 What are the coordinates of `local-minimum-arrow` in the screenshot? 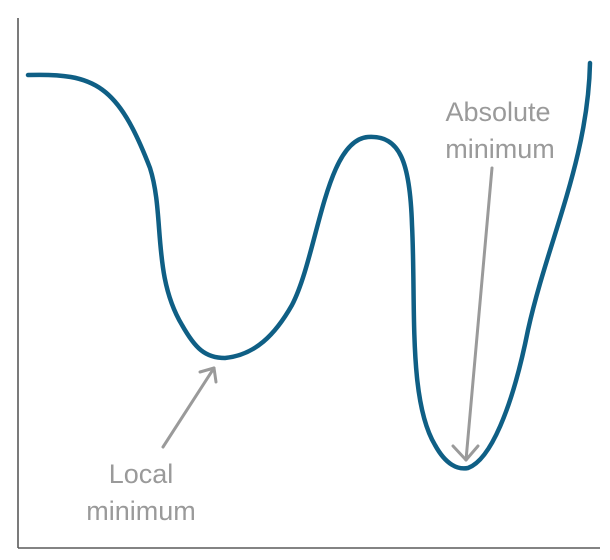 It's located at (189, 407).